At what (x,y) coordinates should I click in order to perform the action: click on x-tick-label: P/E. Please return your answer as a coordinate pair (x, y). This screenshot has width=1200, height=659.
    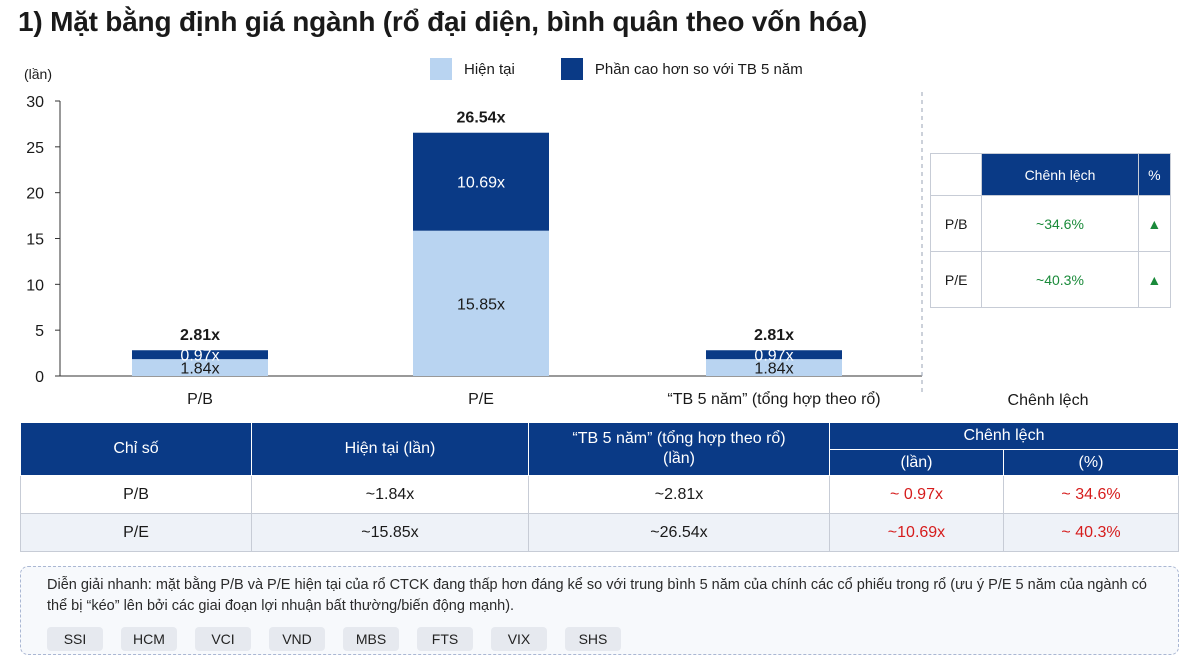
    Looking at the image, I should click on (481, 399).